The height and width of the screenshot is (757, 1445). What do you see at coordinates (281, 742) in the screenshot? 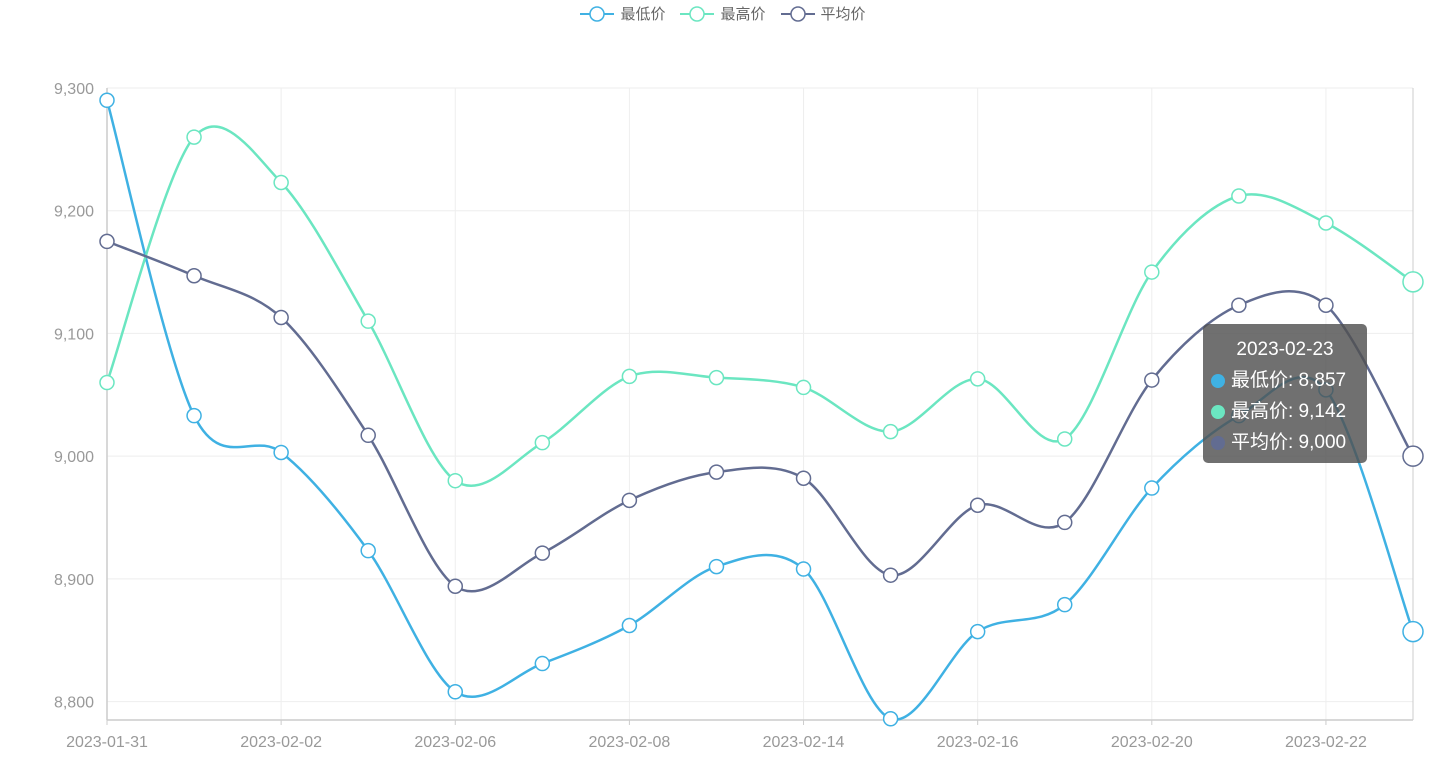
I see `x-tick-label: 2023-02-02` at bounding box center [281, 742].